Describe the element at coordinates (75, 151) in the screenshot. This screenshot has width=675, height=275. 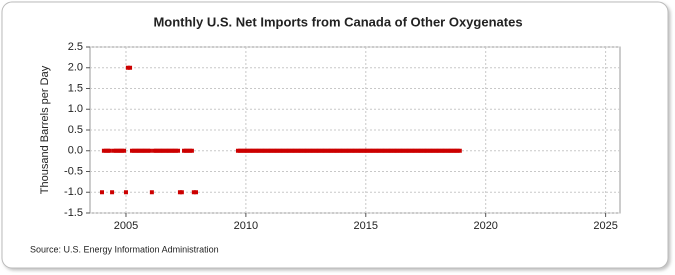
I see `y-tick-label: 0.0` at that location.